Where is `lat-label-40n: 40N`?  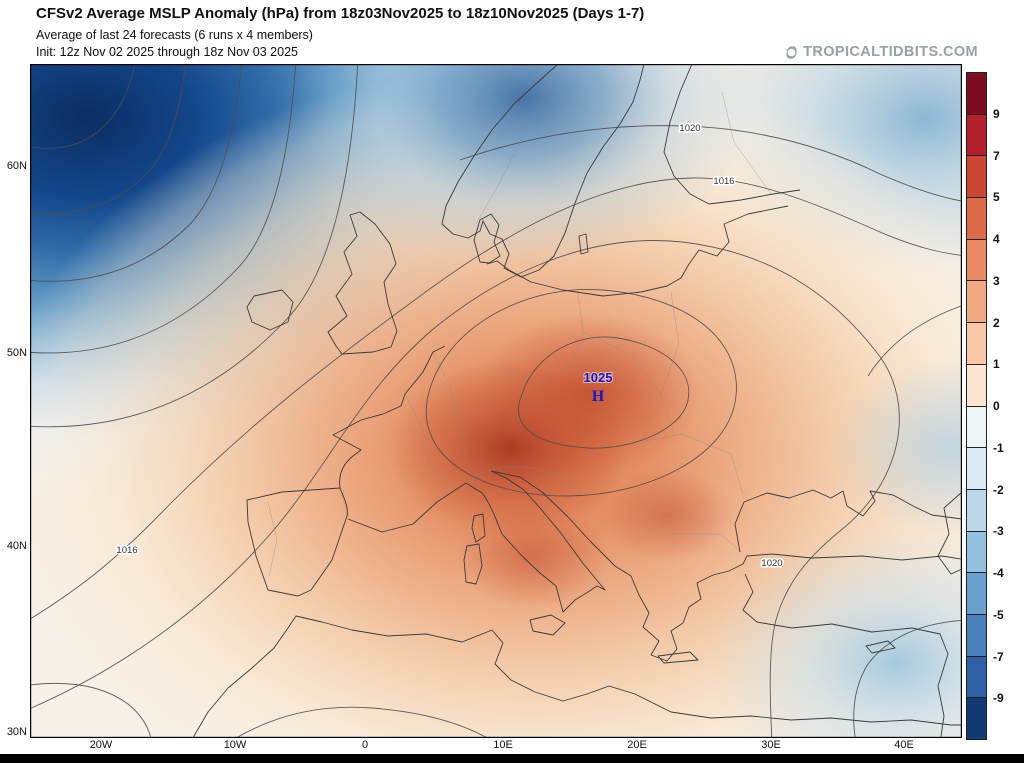
lat-label-40n: 40N is located at coordinates (16, 546).